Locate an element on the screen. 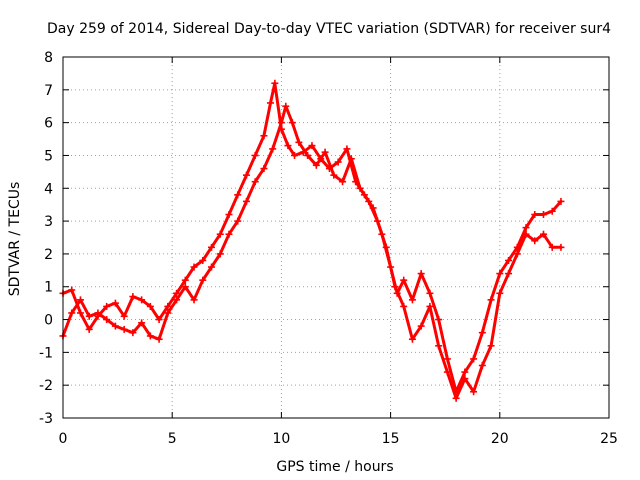 The width and height of the screenshot is (640, 480). x-tick-label: 25 is located at coordinates (609, 439).